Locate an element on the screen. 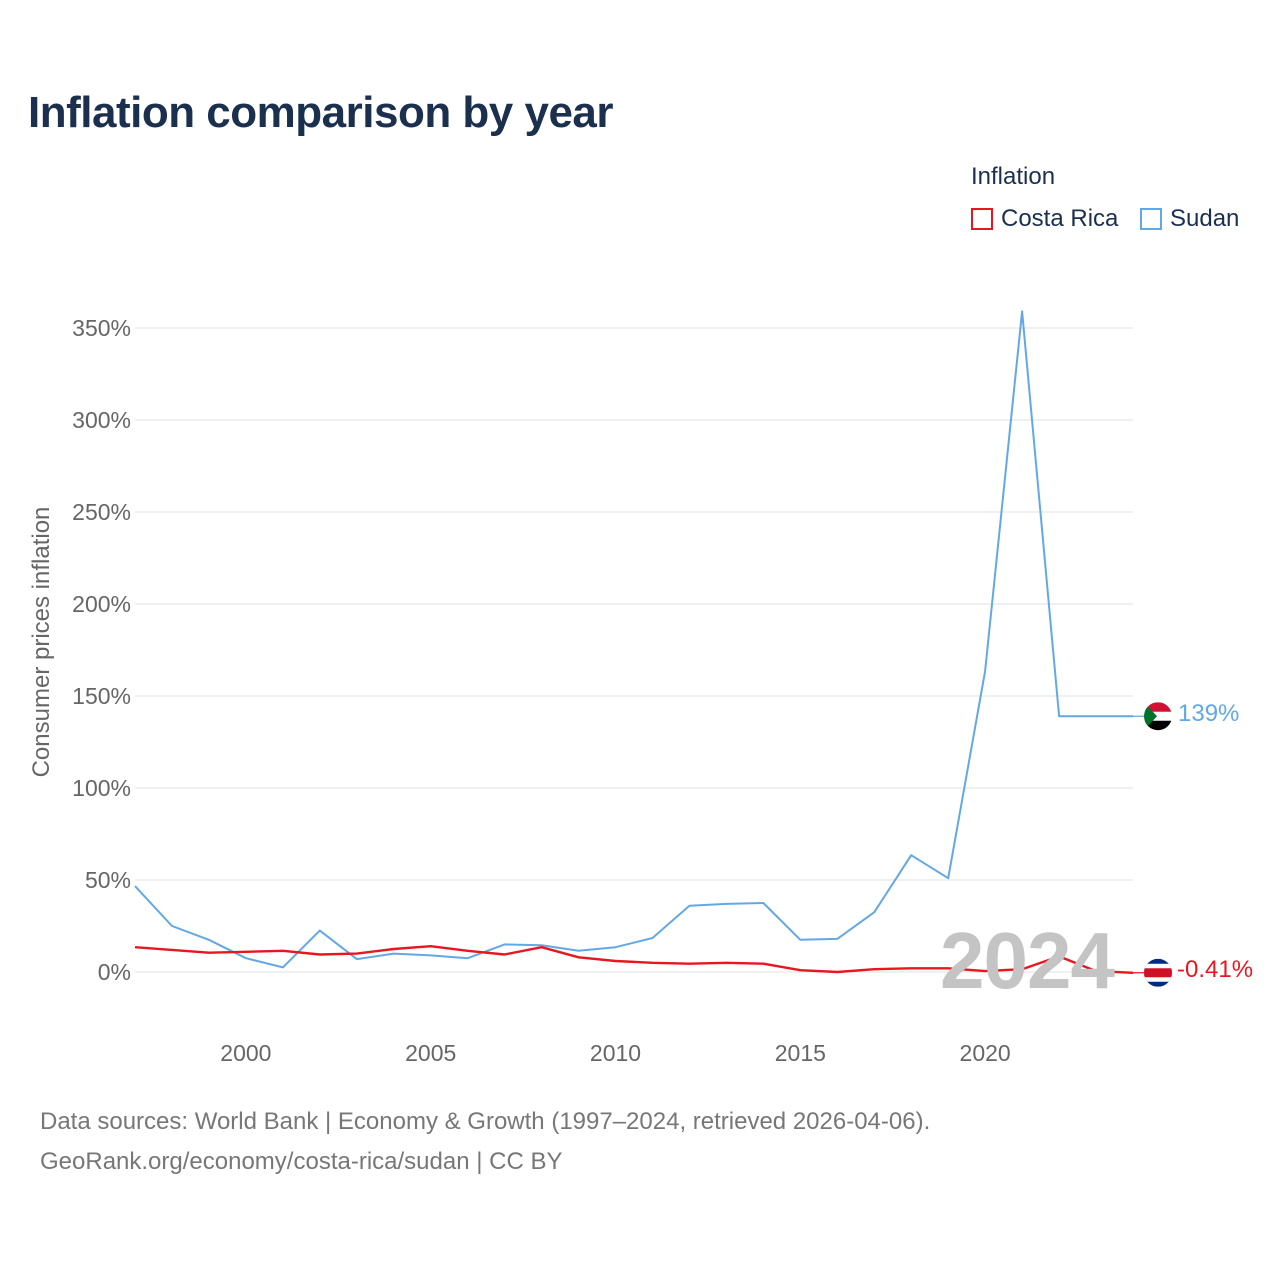  y-tick-label: 300% is located at coordinates (101, 420).